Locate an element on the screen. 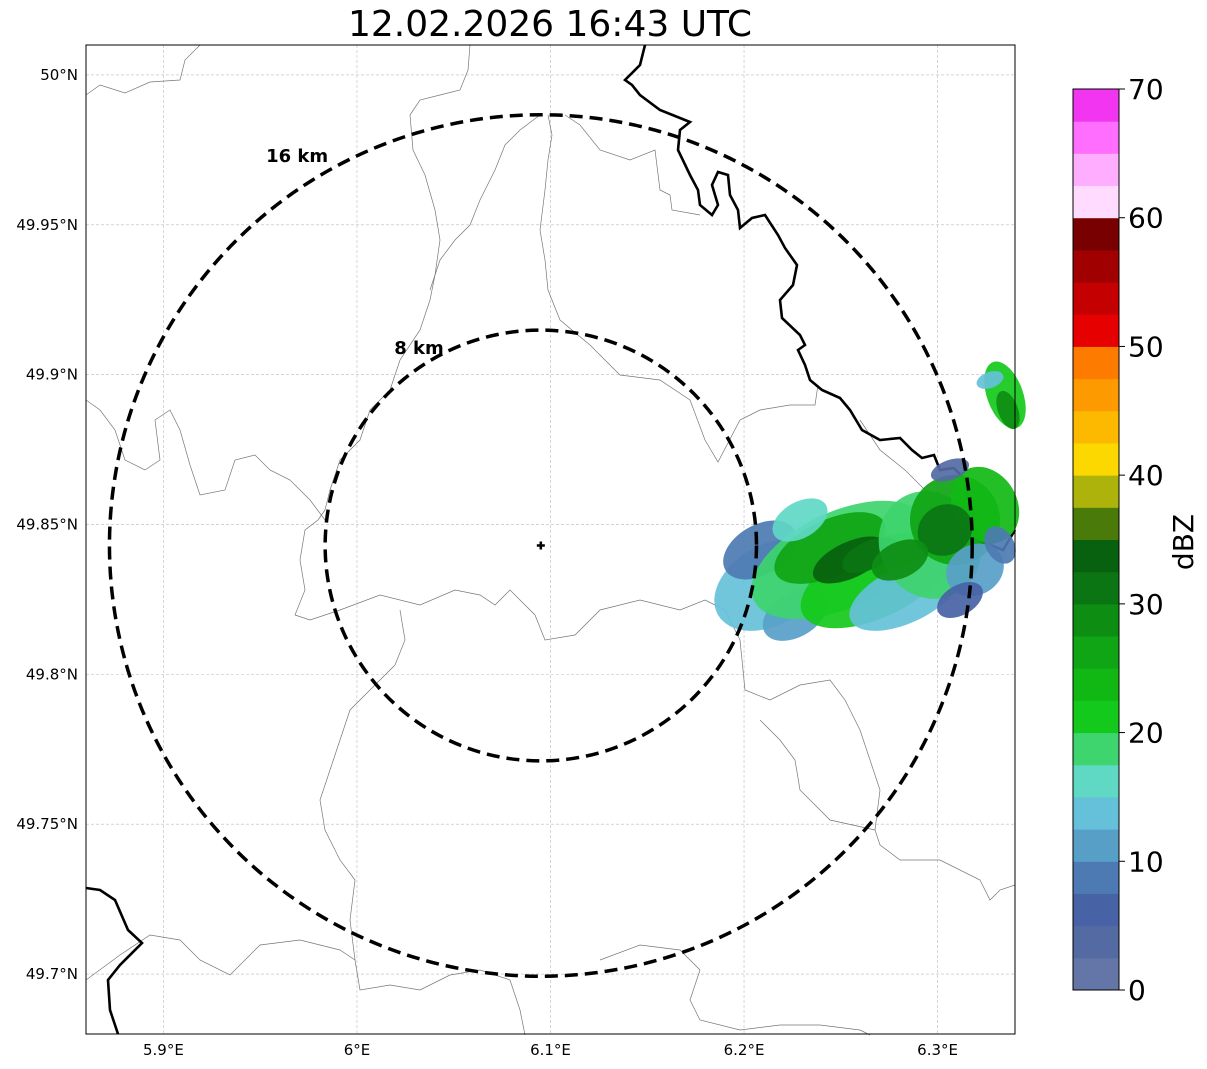 The image size is (1207, 1069). lon-tick-label: 6.2°E is located at coordinates (744, 1050).